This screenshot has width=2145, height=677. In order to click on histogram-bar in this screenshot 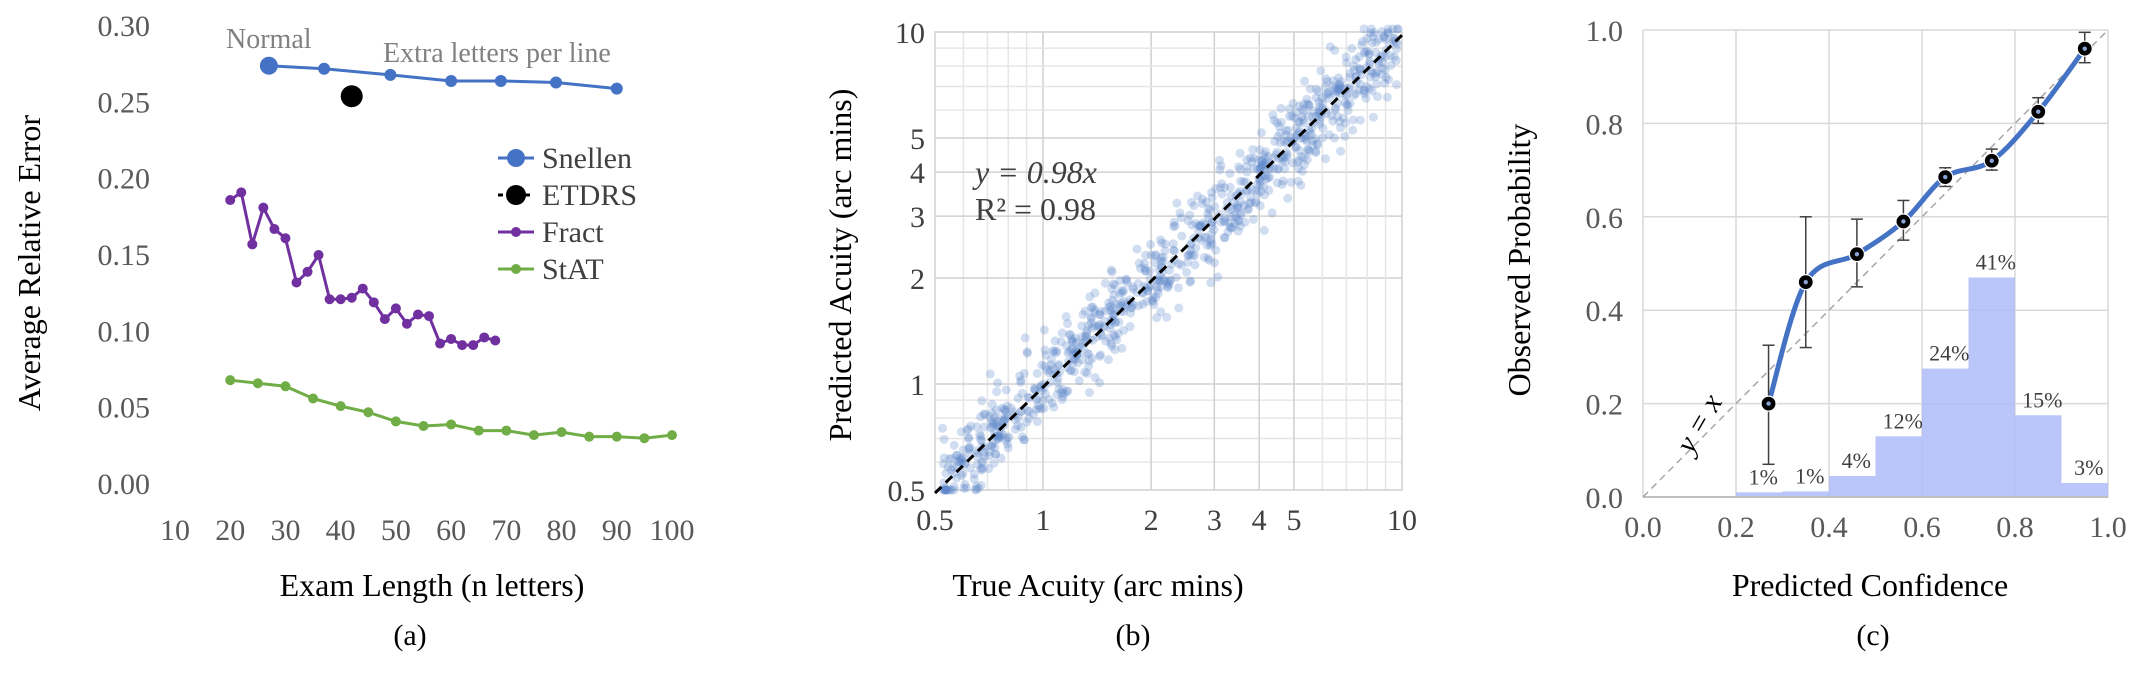, I will do `click(2084, 489)`.